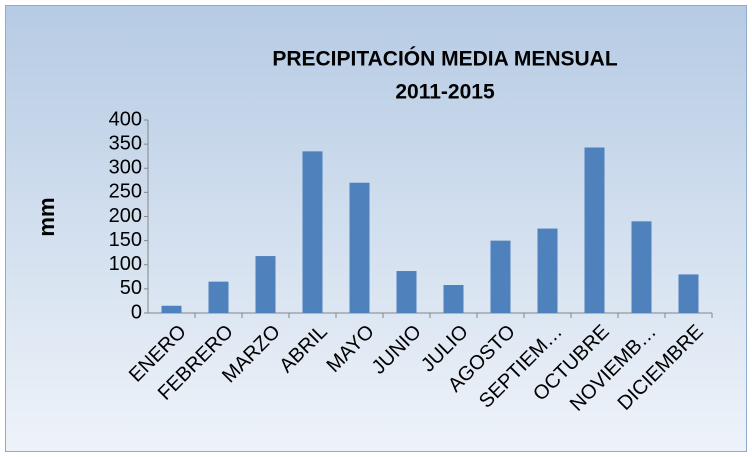 This screenshot has height=457, width=752. What do you see at coordinates (136, 312) in the screenshot?
I see `y-tick-label: 0` at bounding box center [136, 312].